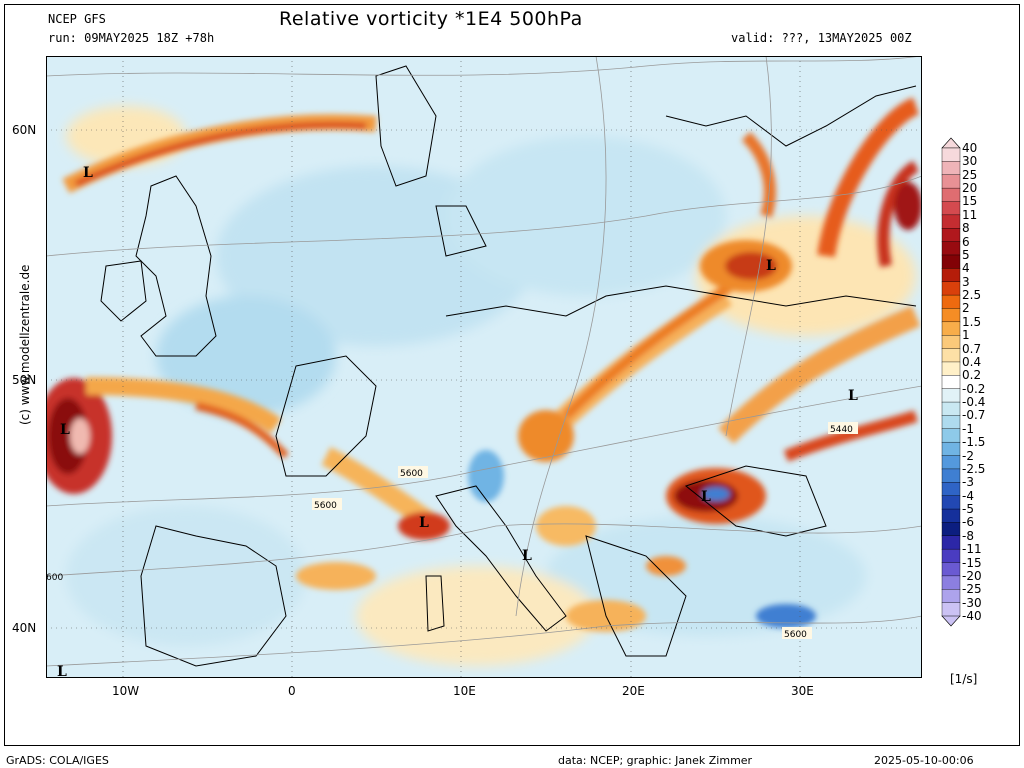 This screenshot has height=768, width=1024. What do you see at coordinates (527, 556) in the screenshot?
I see `low-marker-adriatic: L` at bounding box center [527, 556].